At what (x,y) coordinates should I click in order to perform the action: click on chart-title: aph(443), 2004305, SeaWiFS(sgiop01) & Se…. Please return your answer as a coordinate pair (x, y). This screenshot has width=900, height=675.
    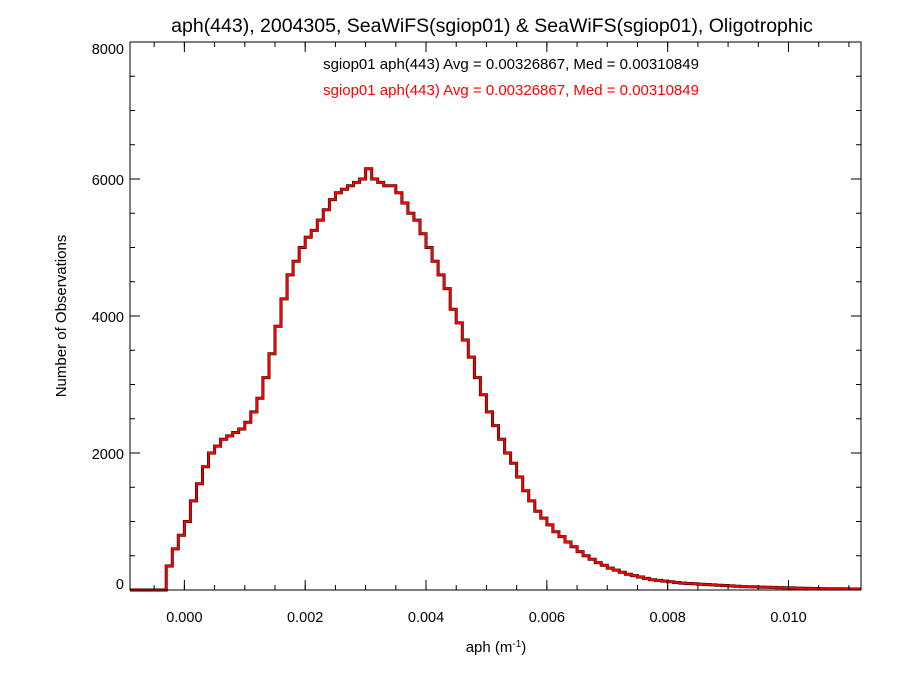
    Looking at the image, I should click on (492, 26).